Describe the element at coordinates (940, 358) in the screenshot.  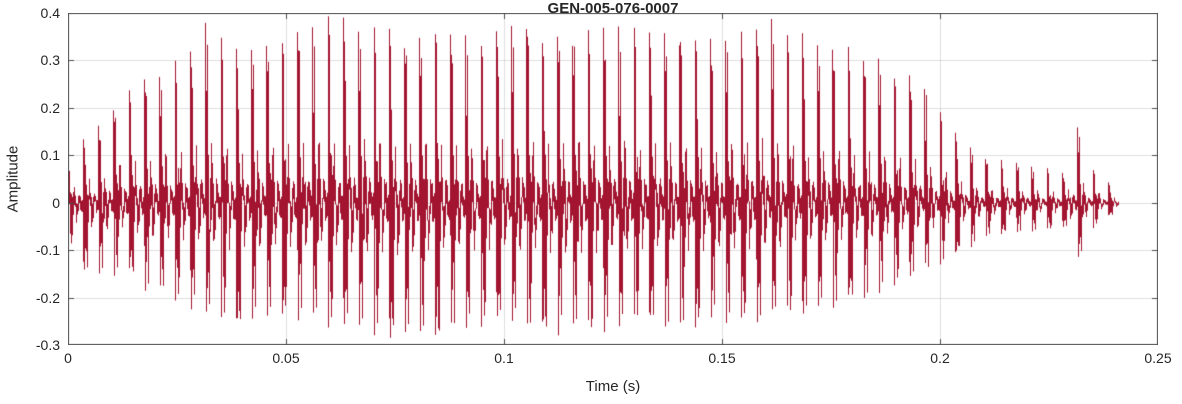
I see `x-tick-label: 0.2` at that location.